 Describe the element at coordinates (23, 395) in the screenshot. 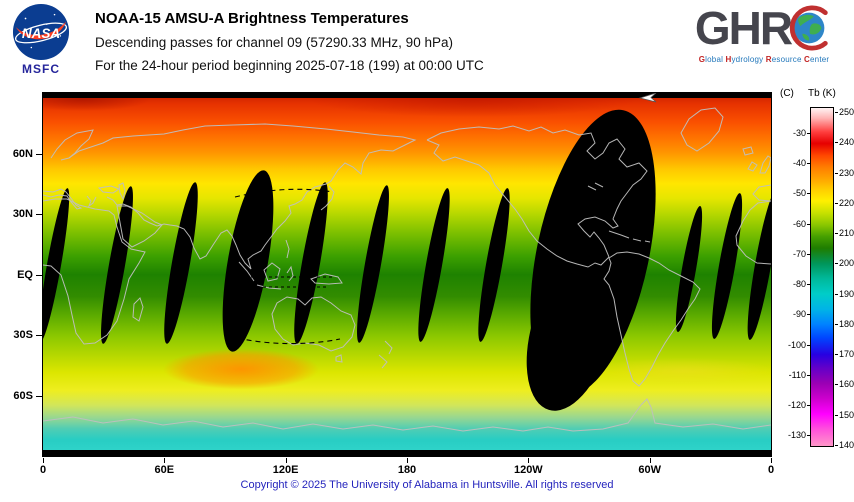

I see `lat-tick-label: 60S` at that location.